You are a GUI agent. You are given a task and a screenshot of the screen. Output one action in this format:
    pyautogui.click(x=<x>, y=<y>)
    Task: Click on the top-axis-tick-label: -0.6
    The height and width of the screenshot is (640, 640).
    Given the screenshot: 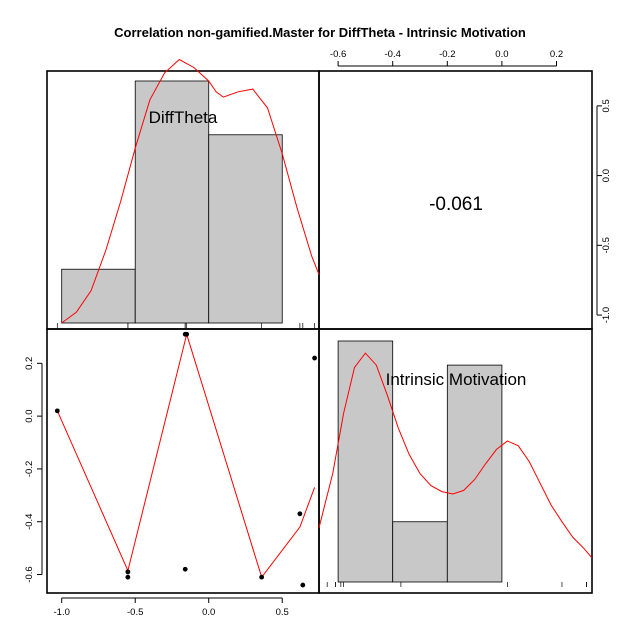 What is the action you would take?
    pyautogui.click(x=338, y=54)
    